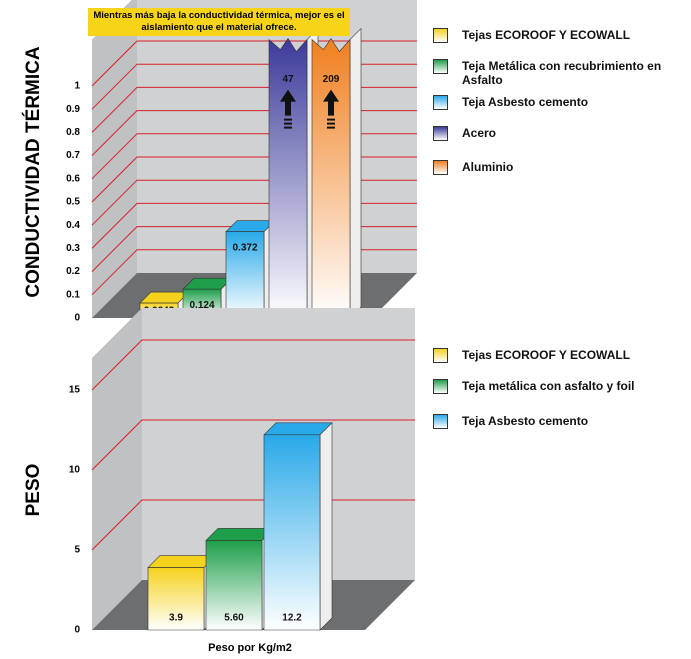 This screenshot has height=659, width=691. I want to click on y-tick-label: 0.3, so click(73, 248).